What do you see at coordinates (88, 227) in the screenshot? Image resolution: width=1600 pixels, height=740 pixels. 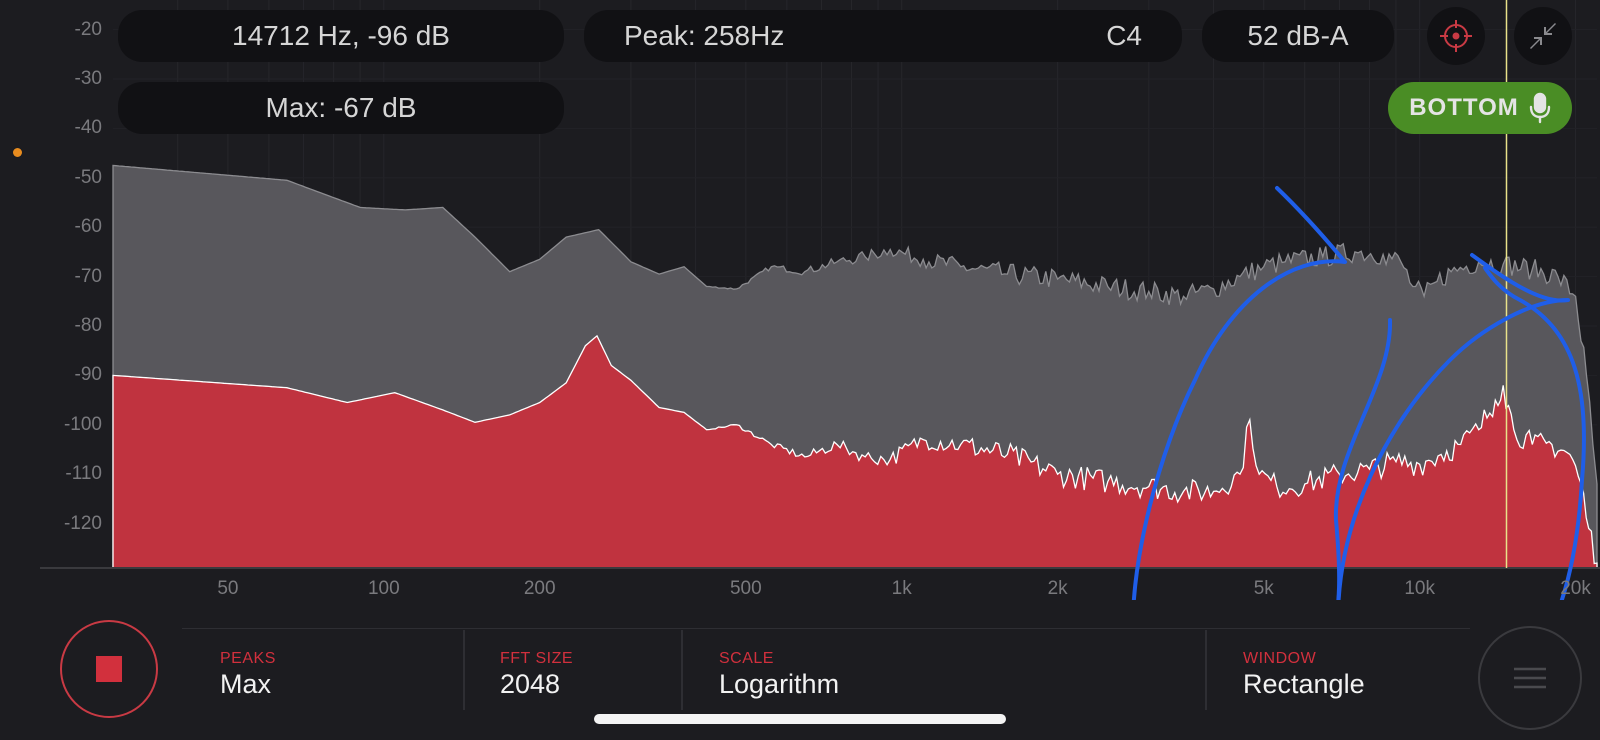 I see `y-tick-label: -60` at bounding box center [88, 227].